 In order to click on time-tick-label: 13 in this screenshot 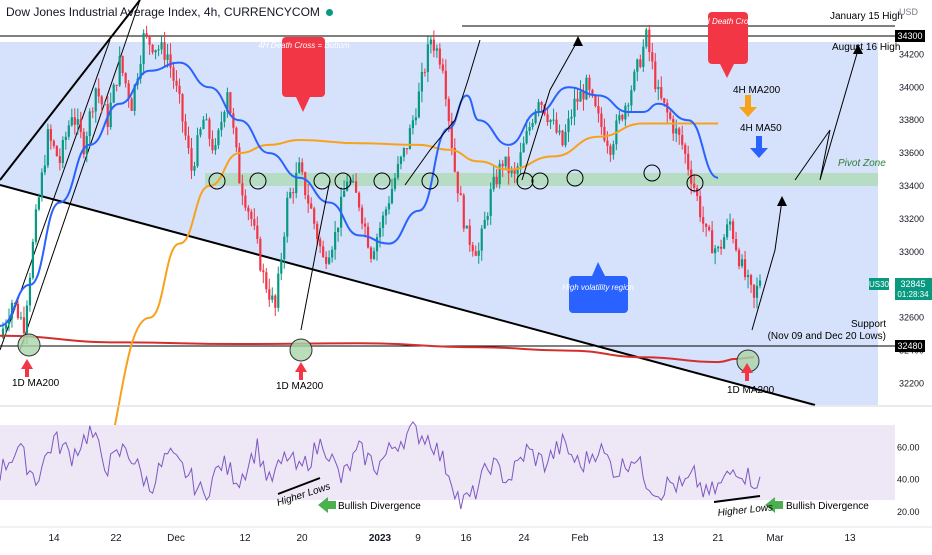, I will do `click(658, 538)`.